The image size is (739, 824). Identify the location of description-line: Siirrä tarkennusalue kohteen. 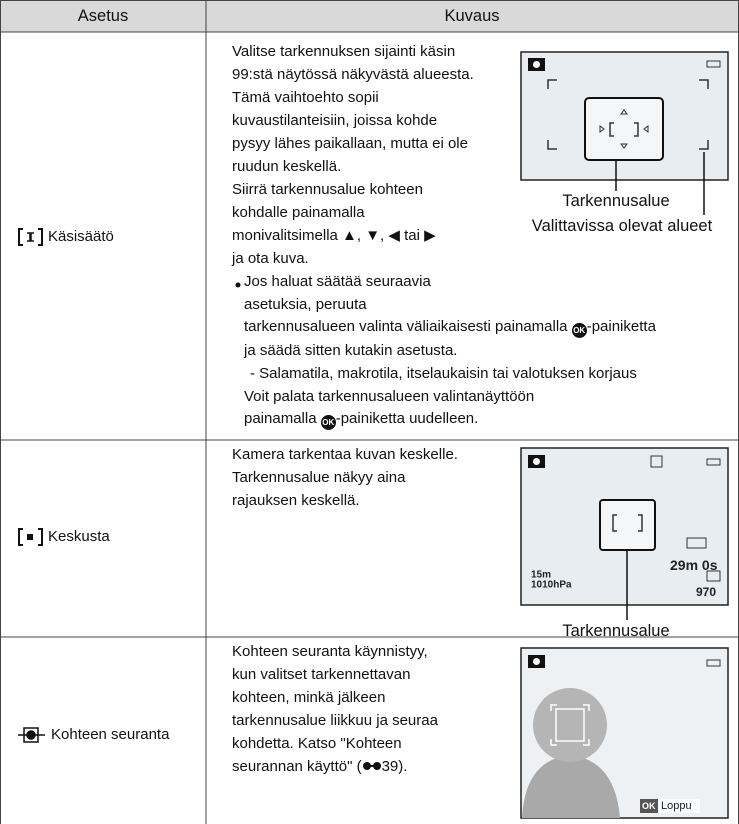
(327, 189).